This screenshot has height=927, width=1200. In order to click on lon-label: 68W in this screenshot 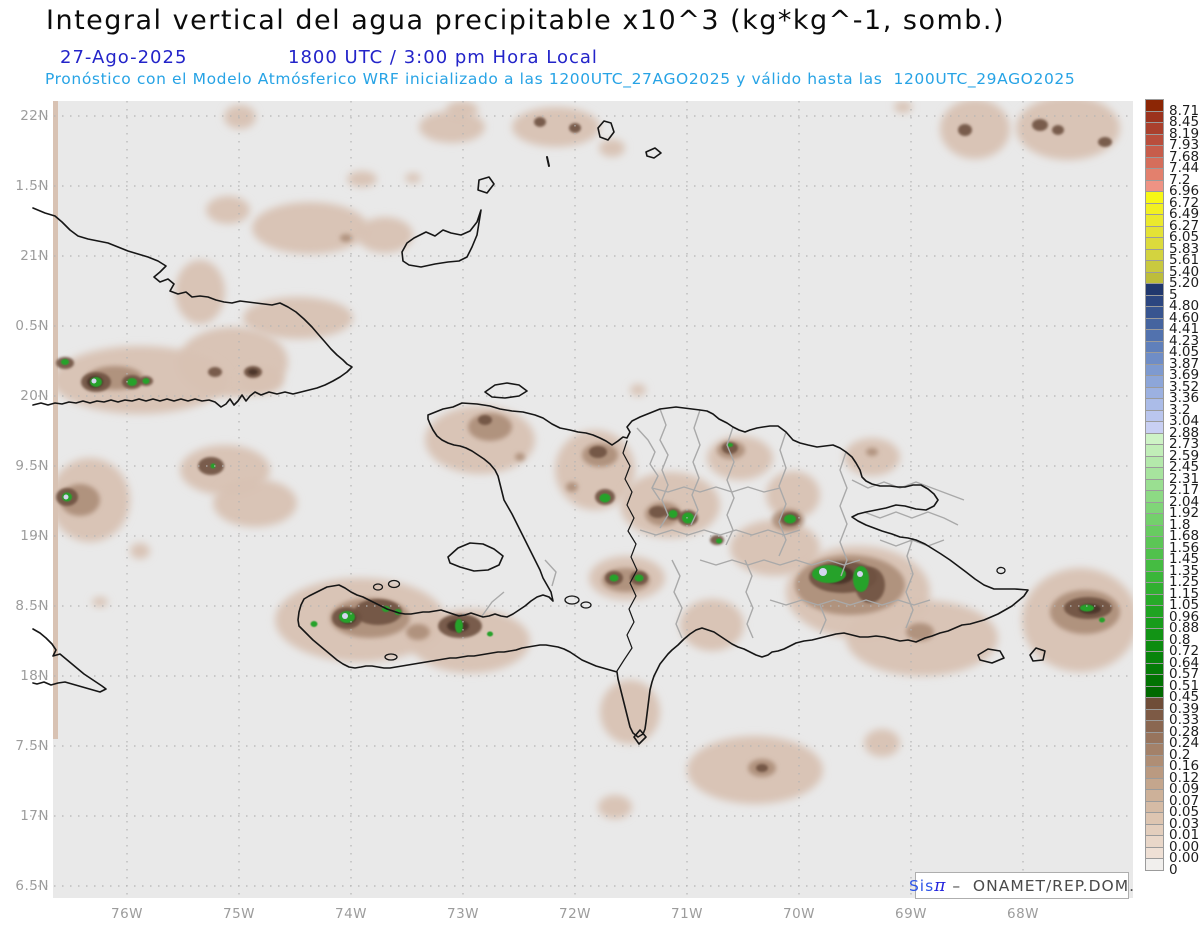, I will do `click(1023, 914)`.